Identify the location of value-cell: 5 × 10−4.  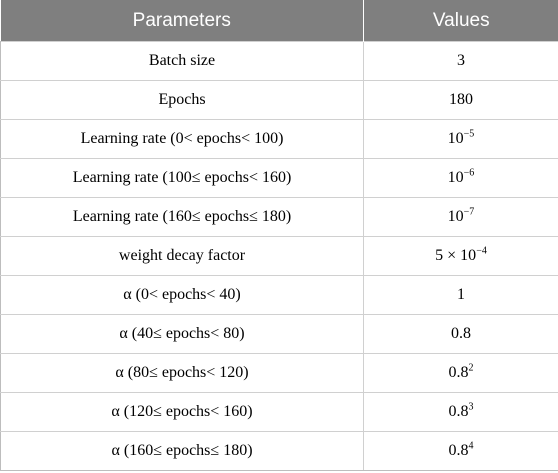
(460, 256).